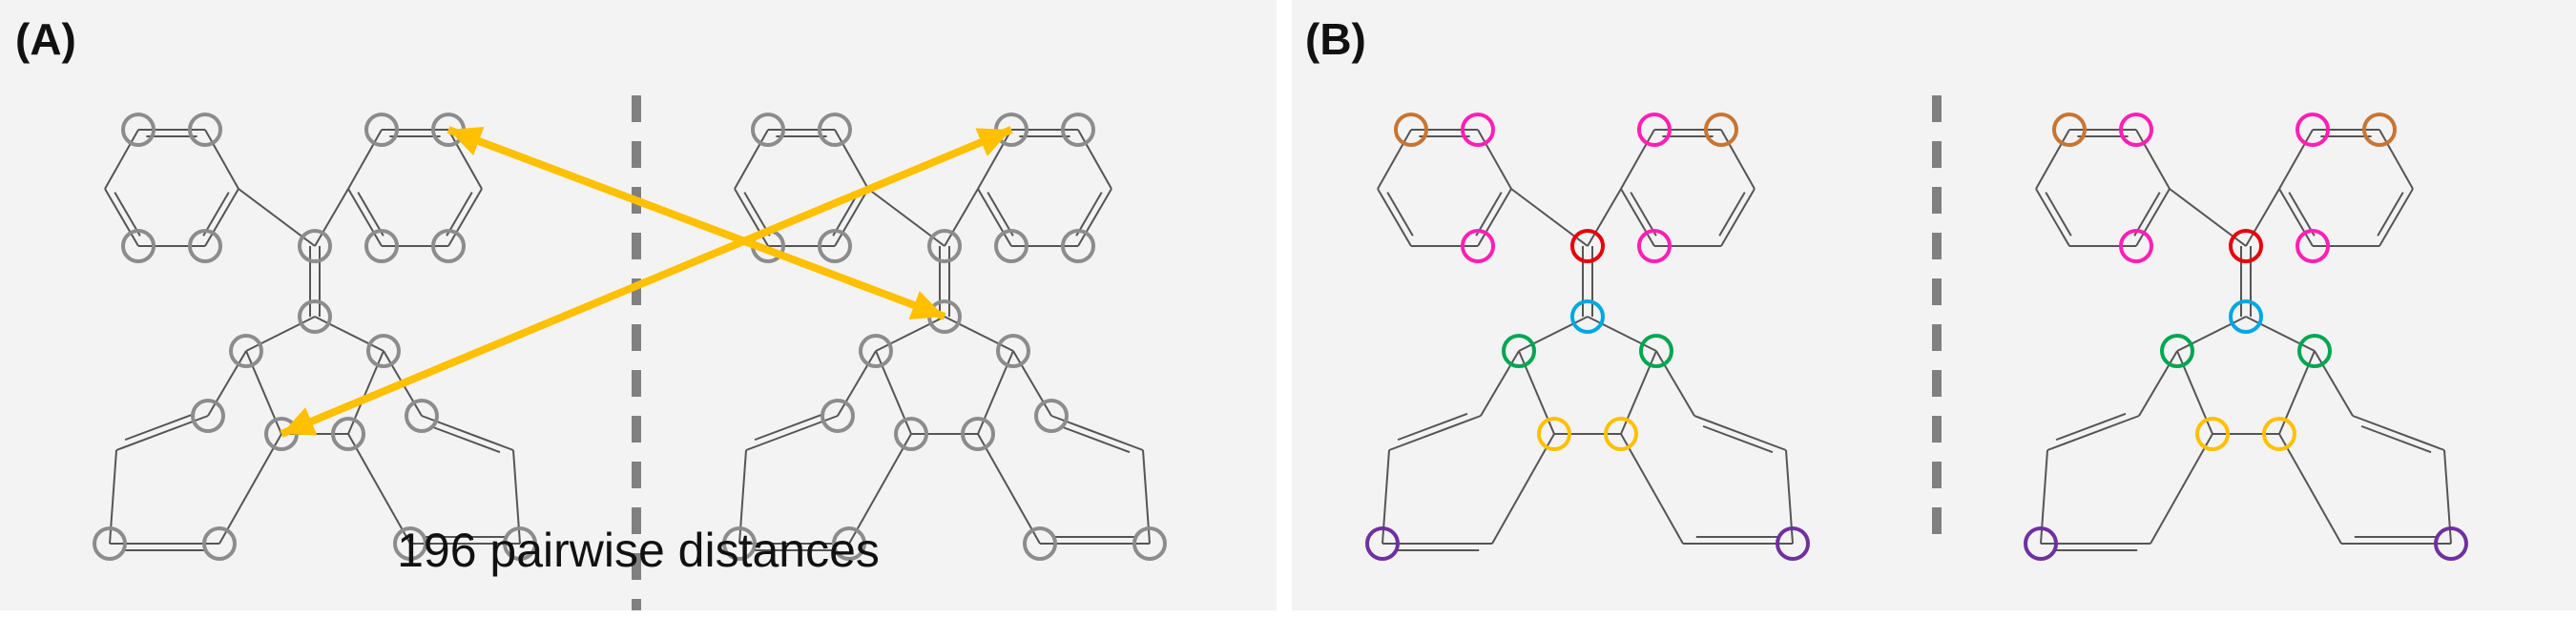  Describe the element at coordinates (638, 550) in the screenshot. I see `pairwise-caption: 196 pairwise distances` at that location.